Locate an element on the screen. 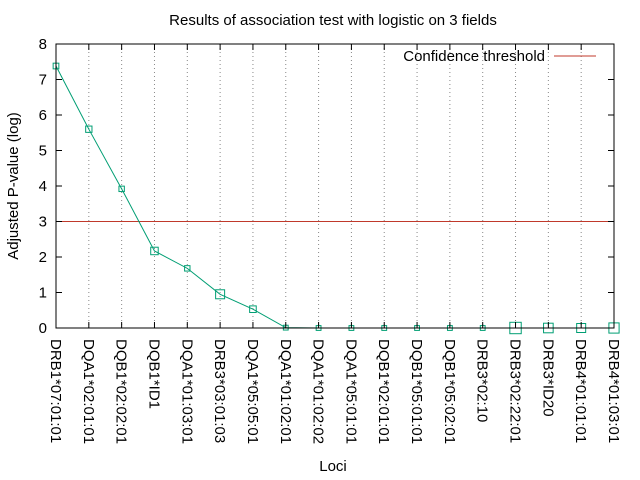 This screenshot has height=480, width=640. legend: Confidence threshold is located at coordinates (499, 56).